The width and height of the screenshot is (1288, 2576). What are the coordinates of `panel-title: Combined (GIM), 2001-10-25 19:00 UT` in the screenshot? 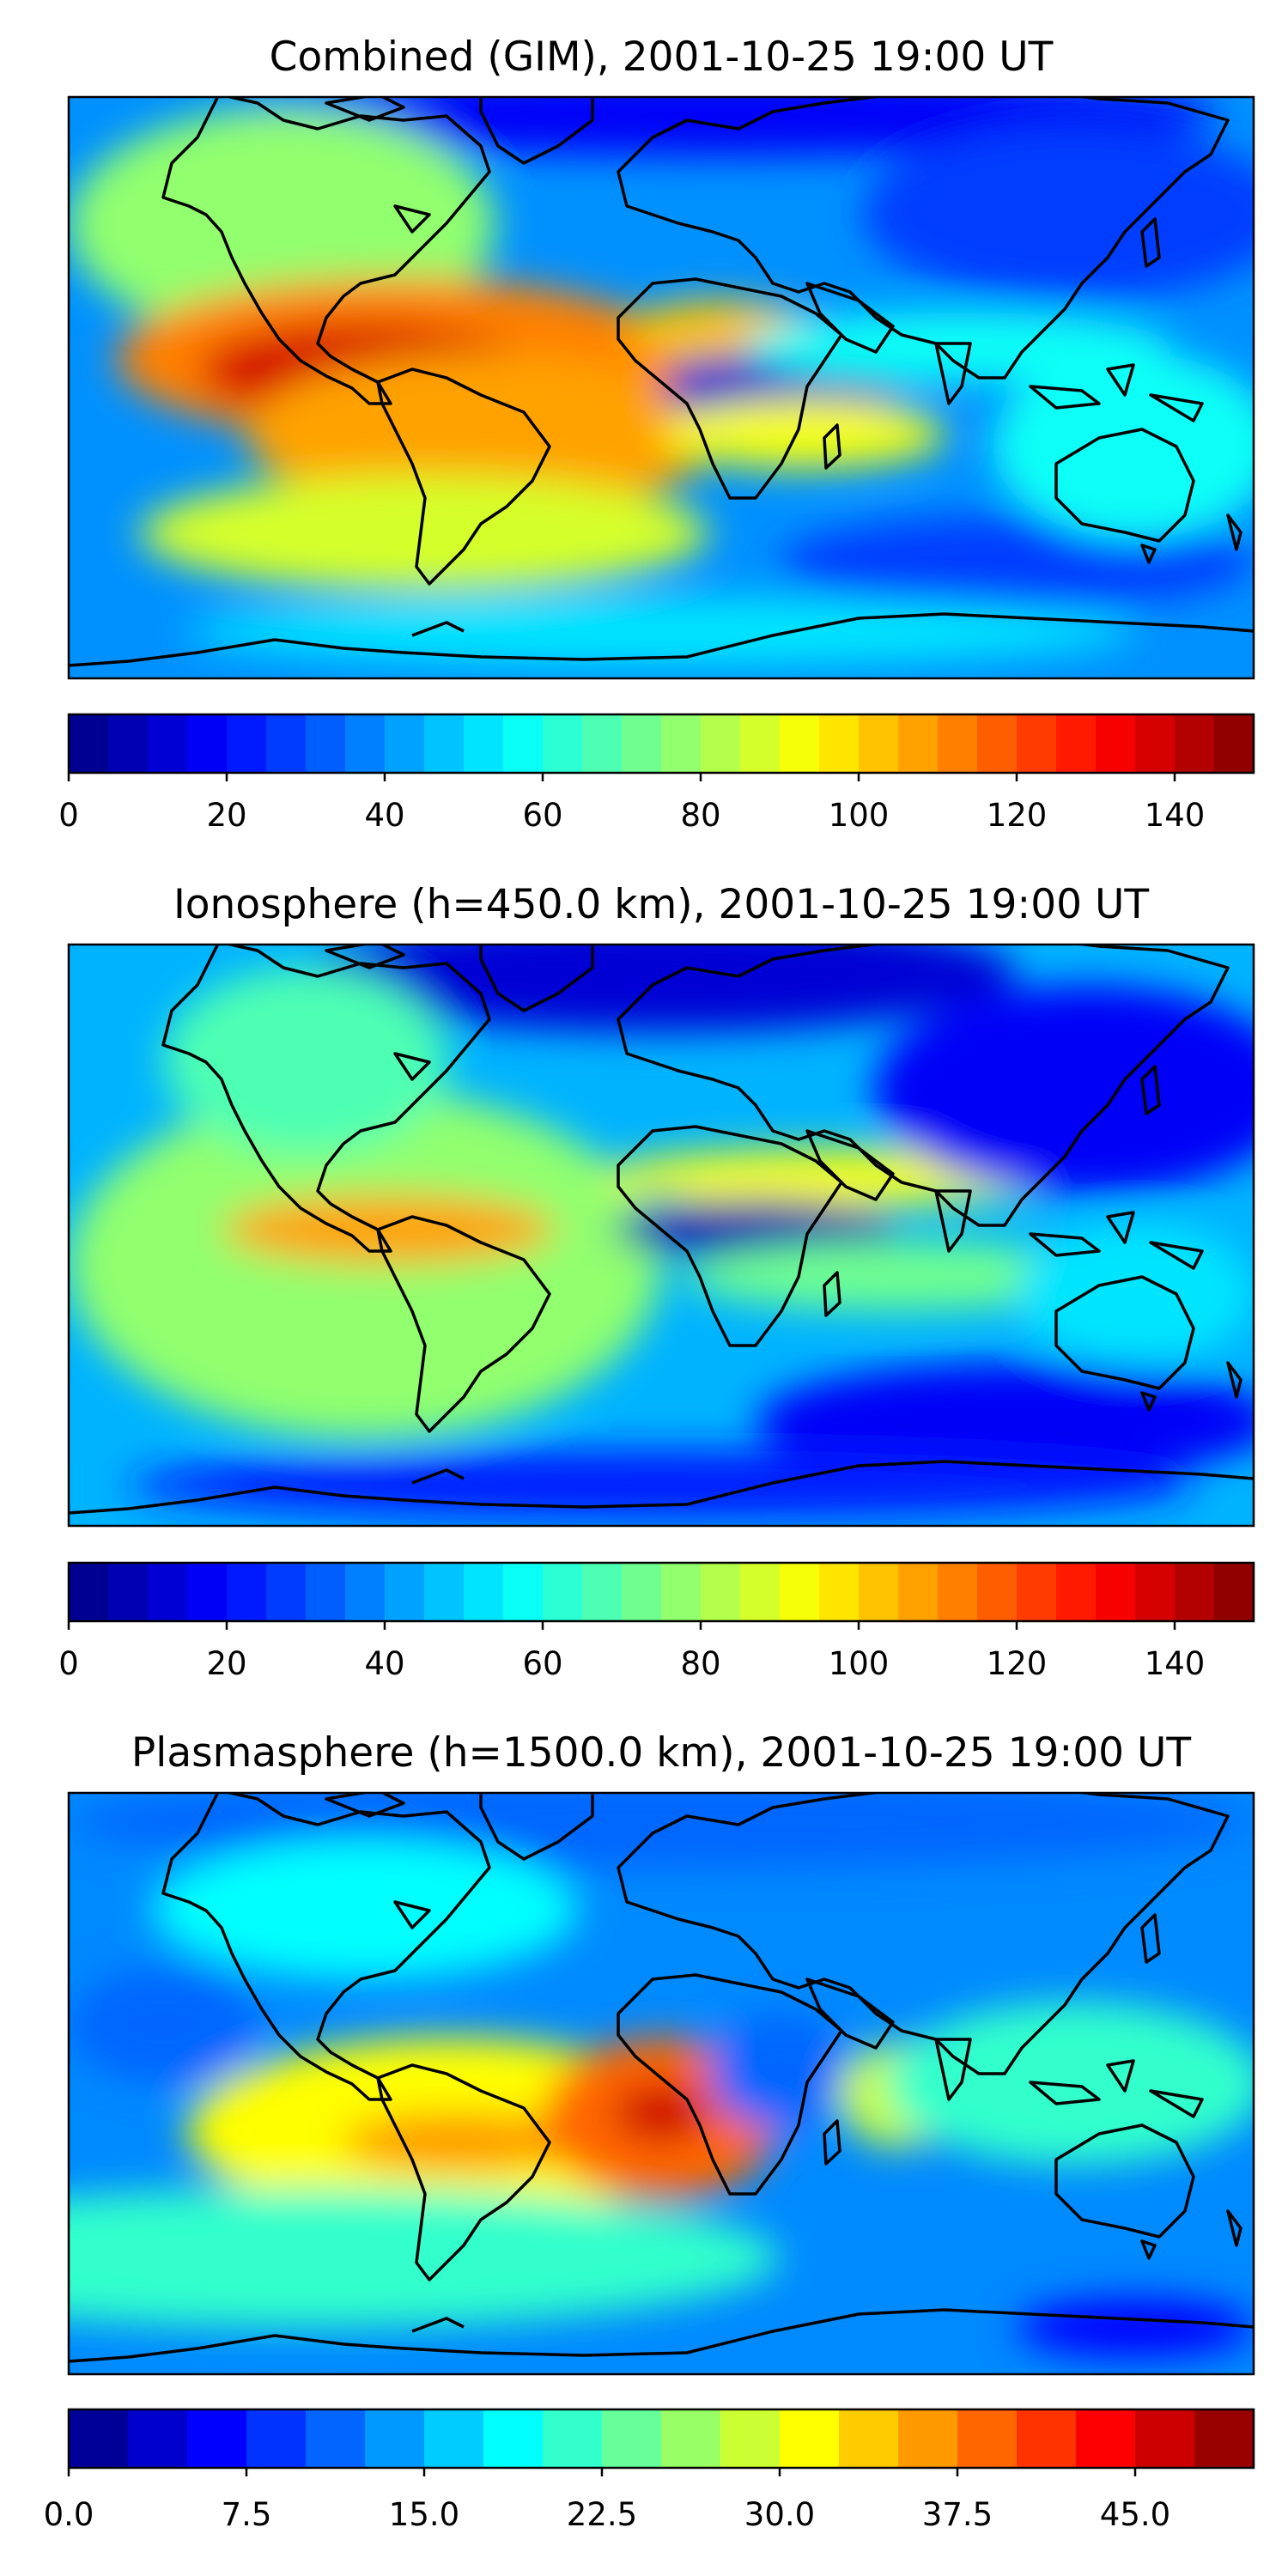 It's located at (662, 57).